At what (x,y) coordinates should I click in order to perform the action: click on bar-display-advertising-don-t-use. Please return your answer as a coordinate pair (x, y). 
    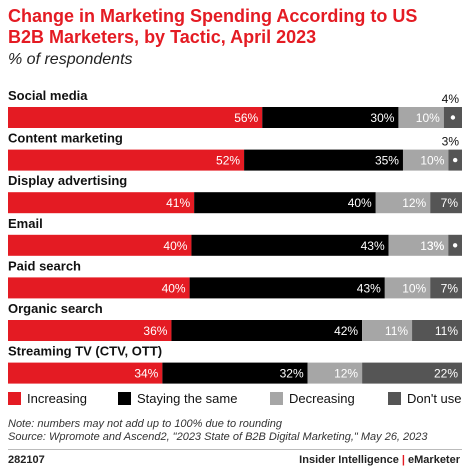
    Looking at the image, I should click on (446, 203).